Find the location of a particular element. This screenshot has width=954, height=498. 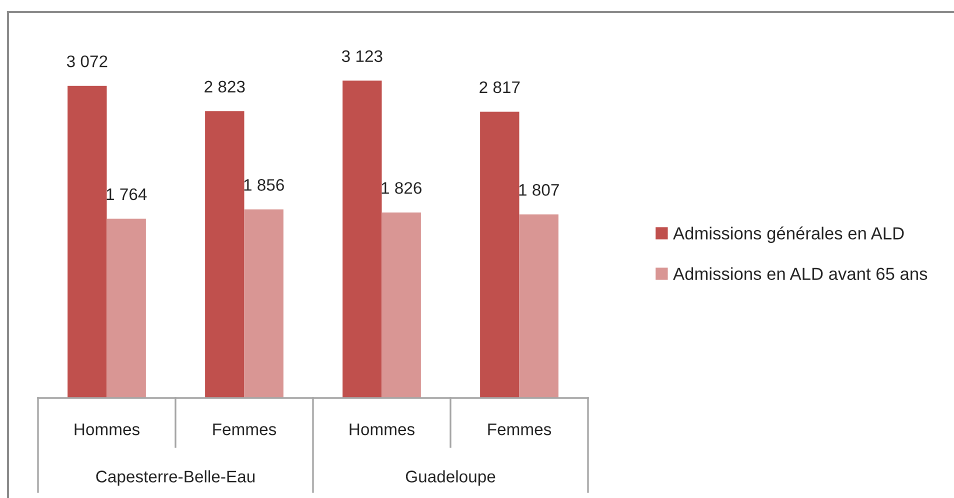

text: Capesterre-Belle-Eau is located at coordinates (175, 478).